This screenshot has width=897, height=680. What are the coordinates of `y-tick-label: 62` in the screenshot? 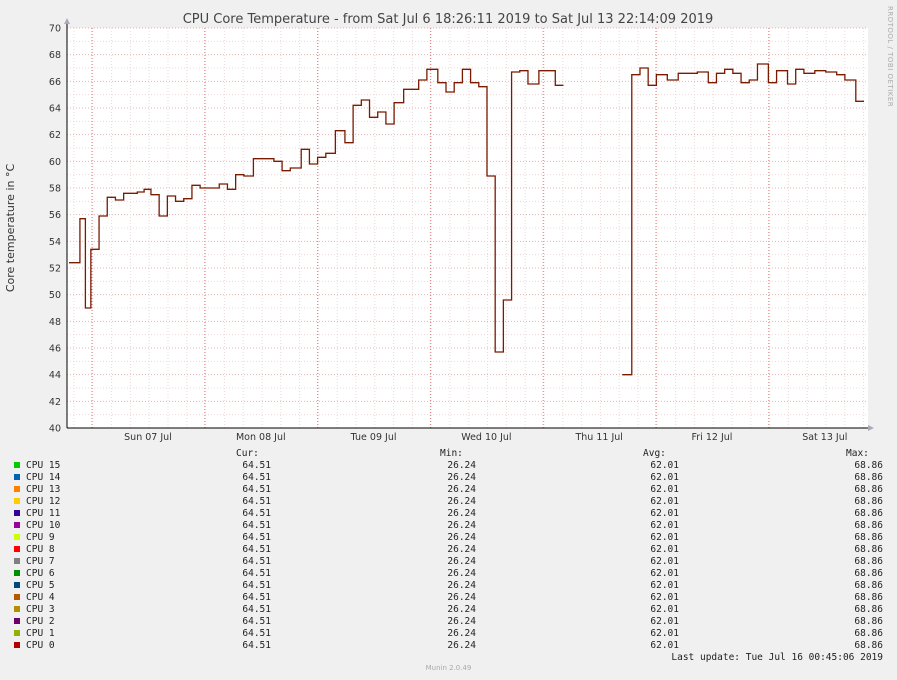 It's located at (55, 135).